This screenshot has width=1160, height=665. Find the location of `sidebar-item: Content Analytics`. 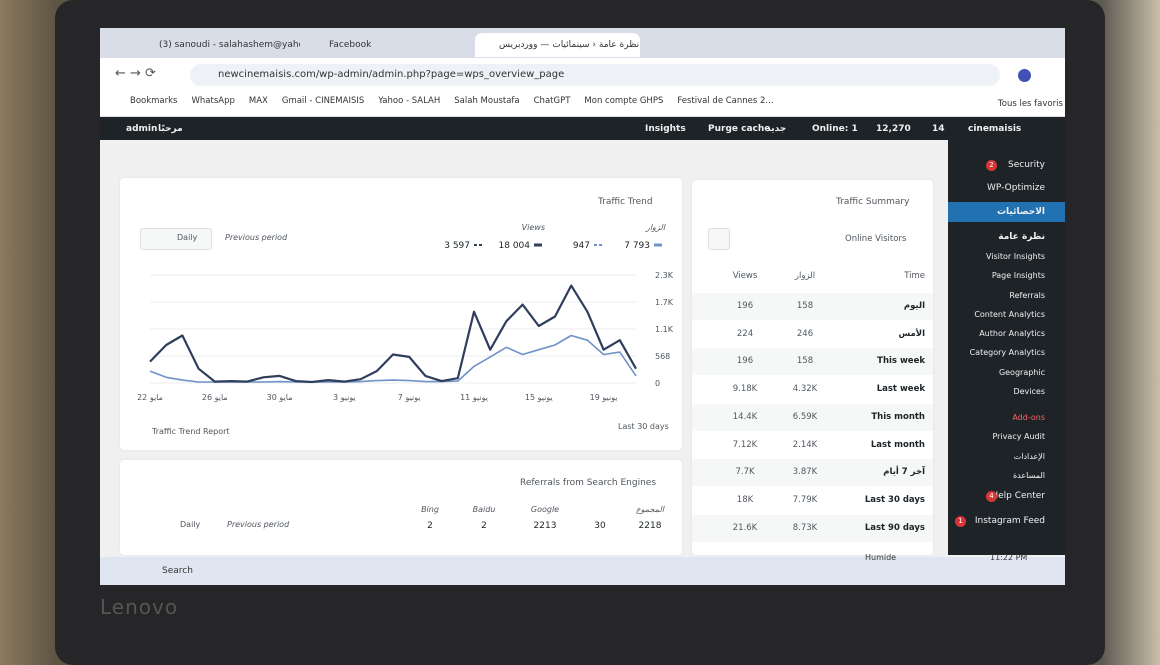

sidebar-item: Content Analytics is located at coordinates (1009, 314).